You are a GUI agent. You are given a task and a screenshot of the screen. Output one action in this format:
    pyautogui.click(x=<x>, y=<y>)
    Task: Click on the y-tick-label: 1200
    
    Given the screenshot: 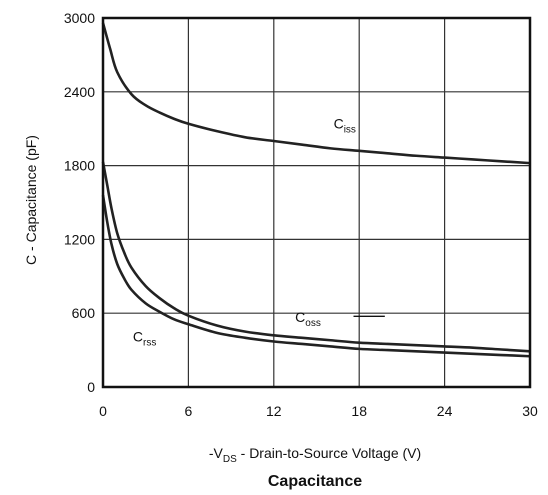 What is the action you would take?
    pyautogui.click(x=79, y=239)
    